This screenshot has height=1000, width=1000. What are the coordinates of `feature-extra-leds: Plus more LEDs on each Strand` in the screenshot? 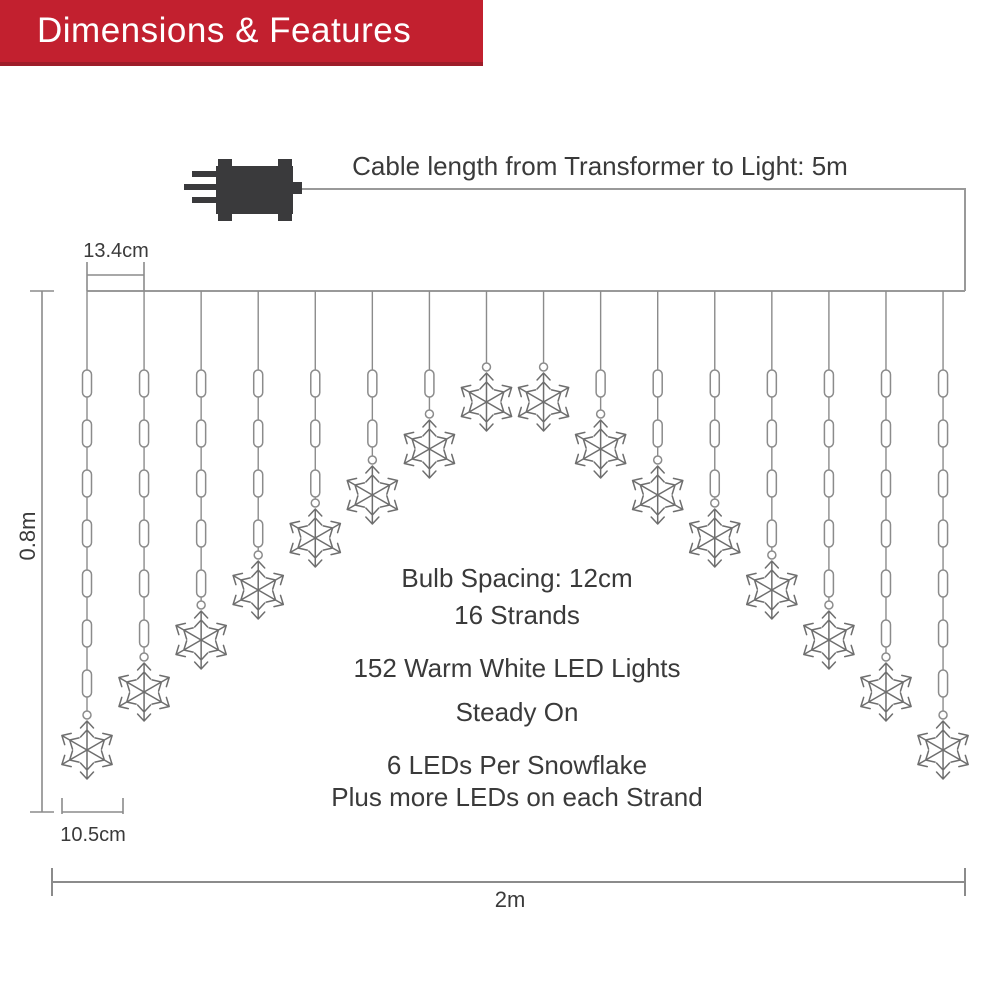 It's located at (517, 797).